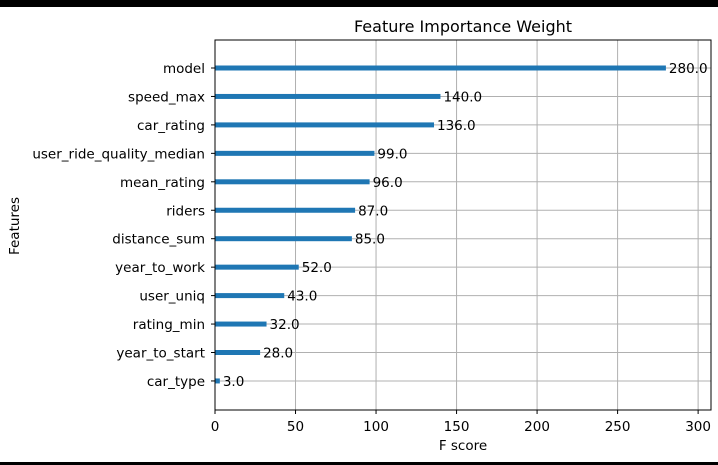 The width and height of the screenshot is (718, 465). I want to click on bar-value-label: 87.0, so click(373, 211).